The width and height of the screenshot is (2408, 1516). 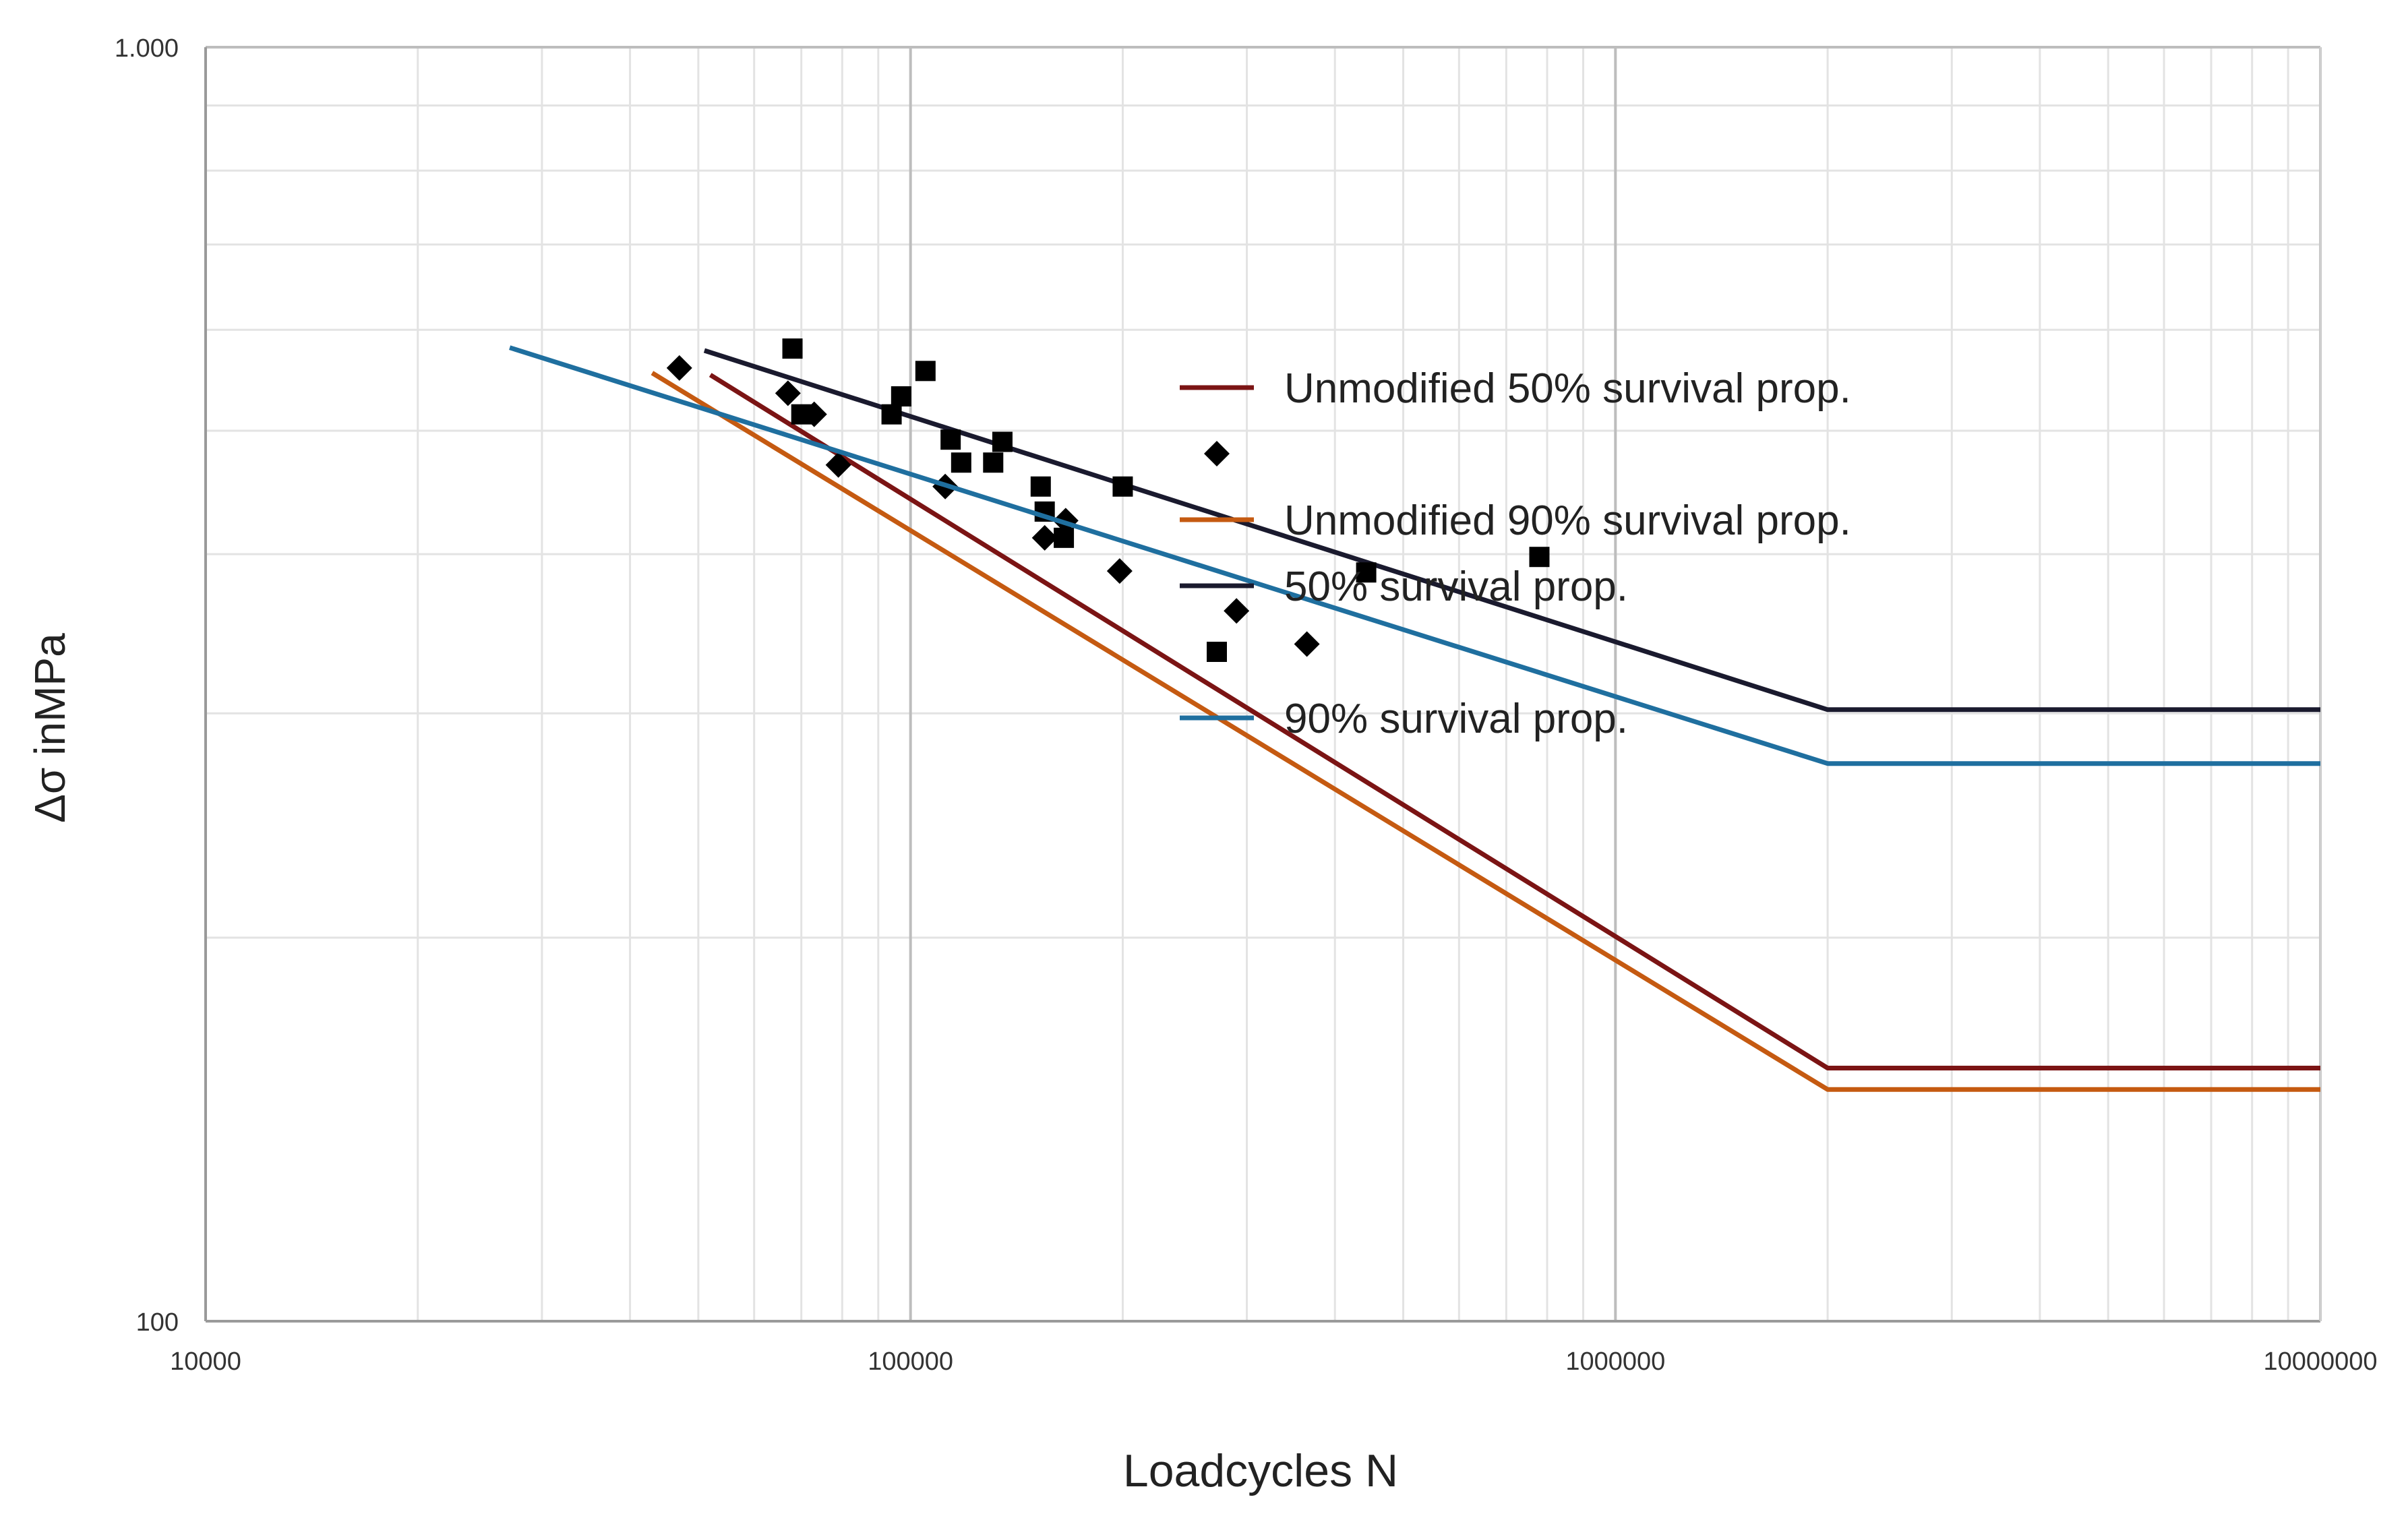 What do you see at coordinates (2320, 1361) in the screenshot?
I see `x-tick-label: 10000000` at bounding box center [2320, 1361].